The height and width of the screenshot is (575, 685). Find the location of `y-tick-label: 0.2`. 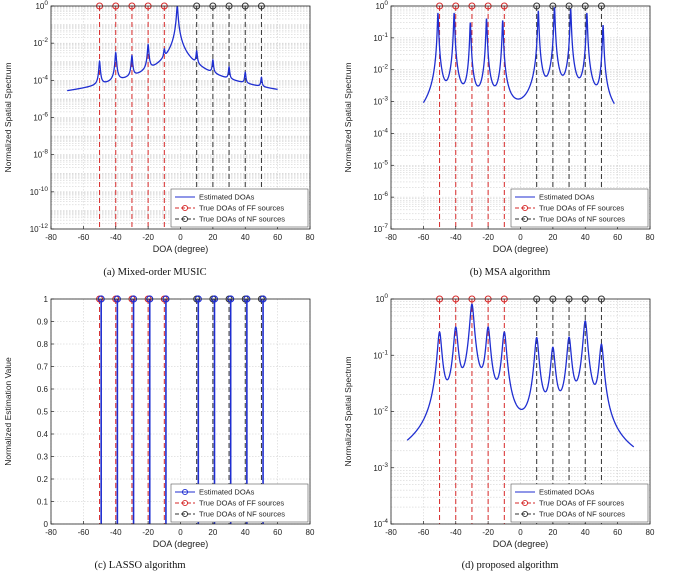

y-tick-label: 0.2 is located at coordinates (43, 479).